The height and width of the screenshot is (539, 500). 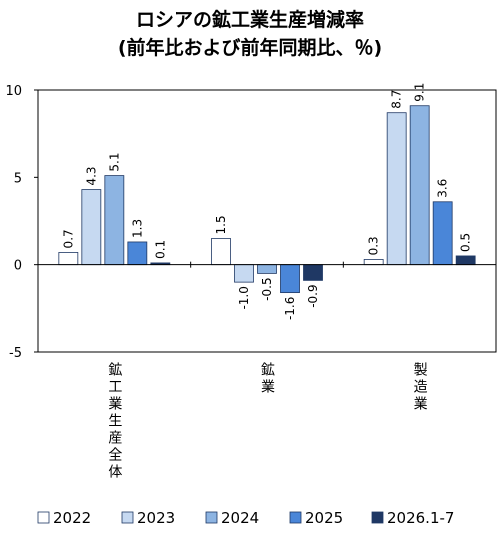 What do you see at coordinates (240, 518) in the screenshot?
I see `legend-label: 2024` at bounding box center [240, 518].